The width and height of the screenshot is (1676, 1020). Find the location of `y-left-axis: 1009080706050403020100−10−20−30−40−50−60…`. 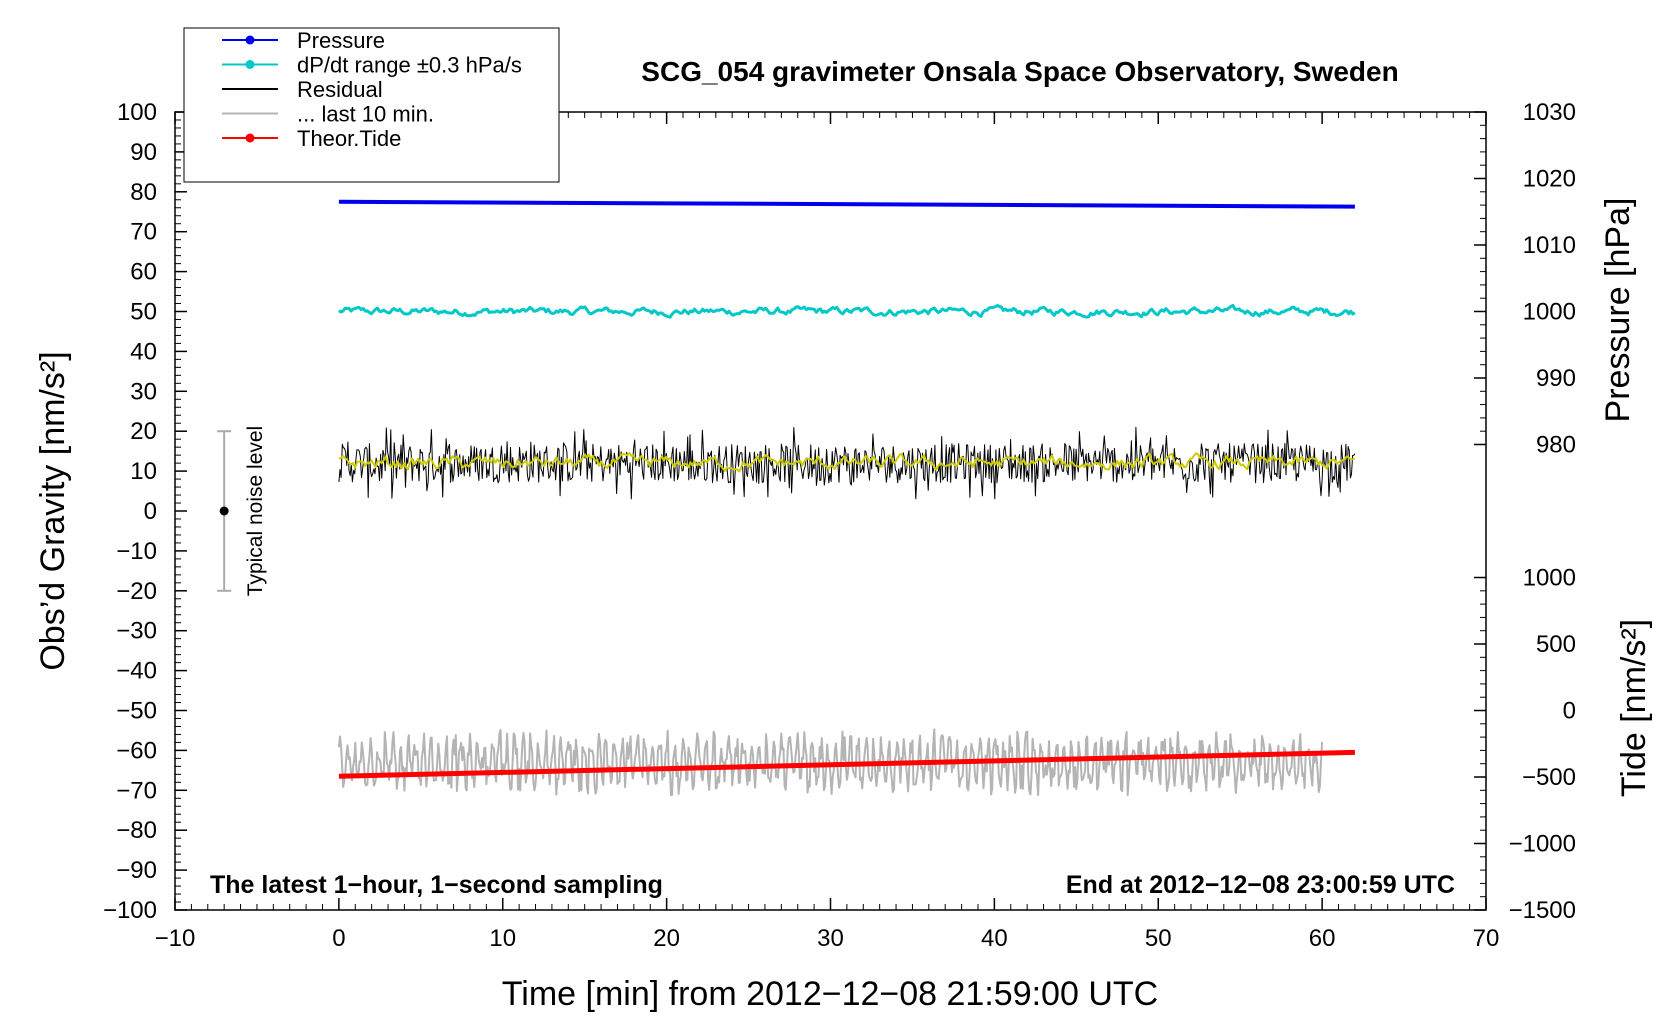

y-left-axis: 1009080706050403020100−10−20−30−40−50−60… is located at coordinates (145, 511).